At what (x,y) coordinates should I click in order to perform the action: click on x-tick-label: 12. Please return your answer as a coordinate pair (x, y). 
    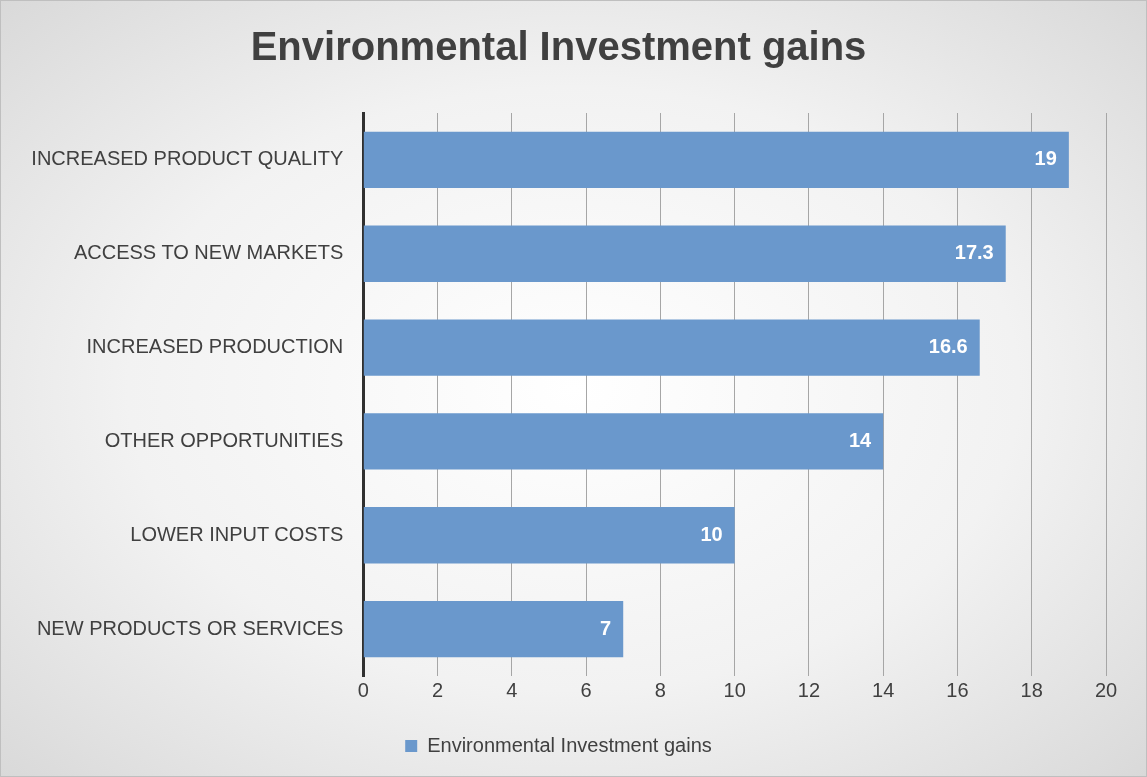
    Looking at the image, I should click on (809, 689).